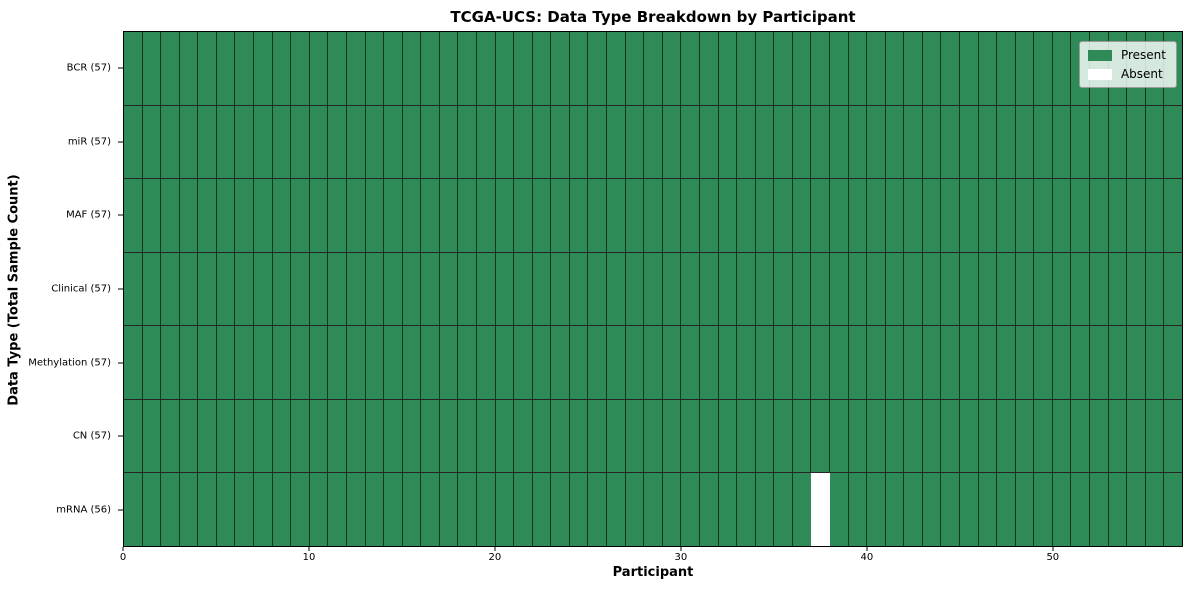 The image size is (1200, 600). Describe the element at coordinates (120, 215) in the screenshot. I see `y-tick-mark` at that location.